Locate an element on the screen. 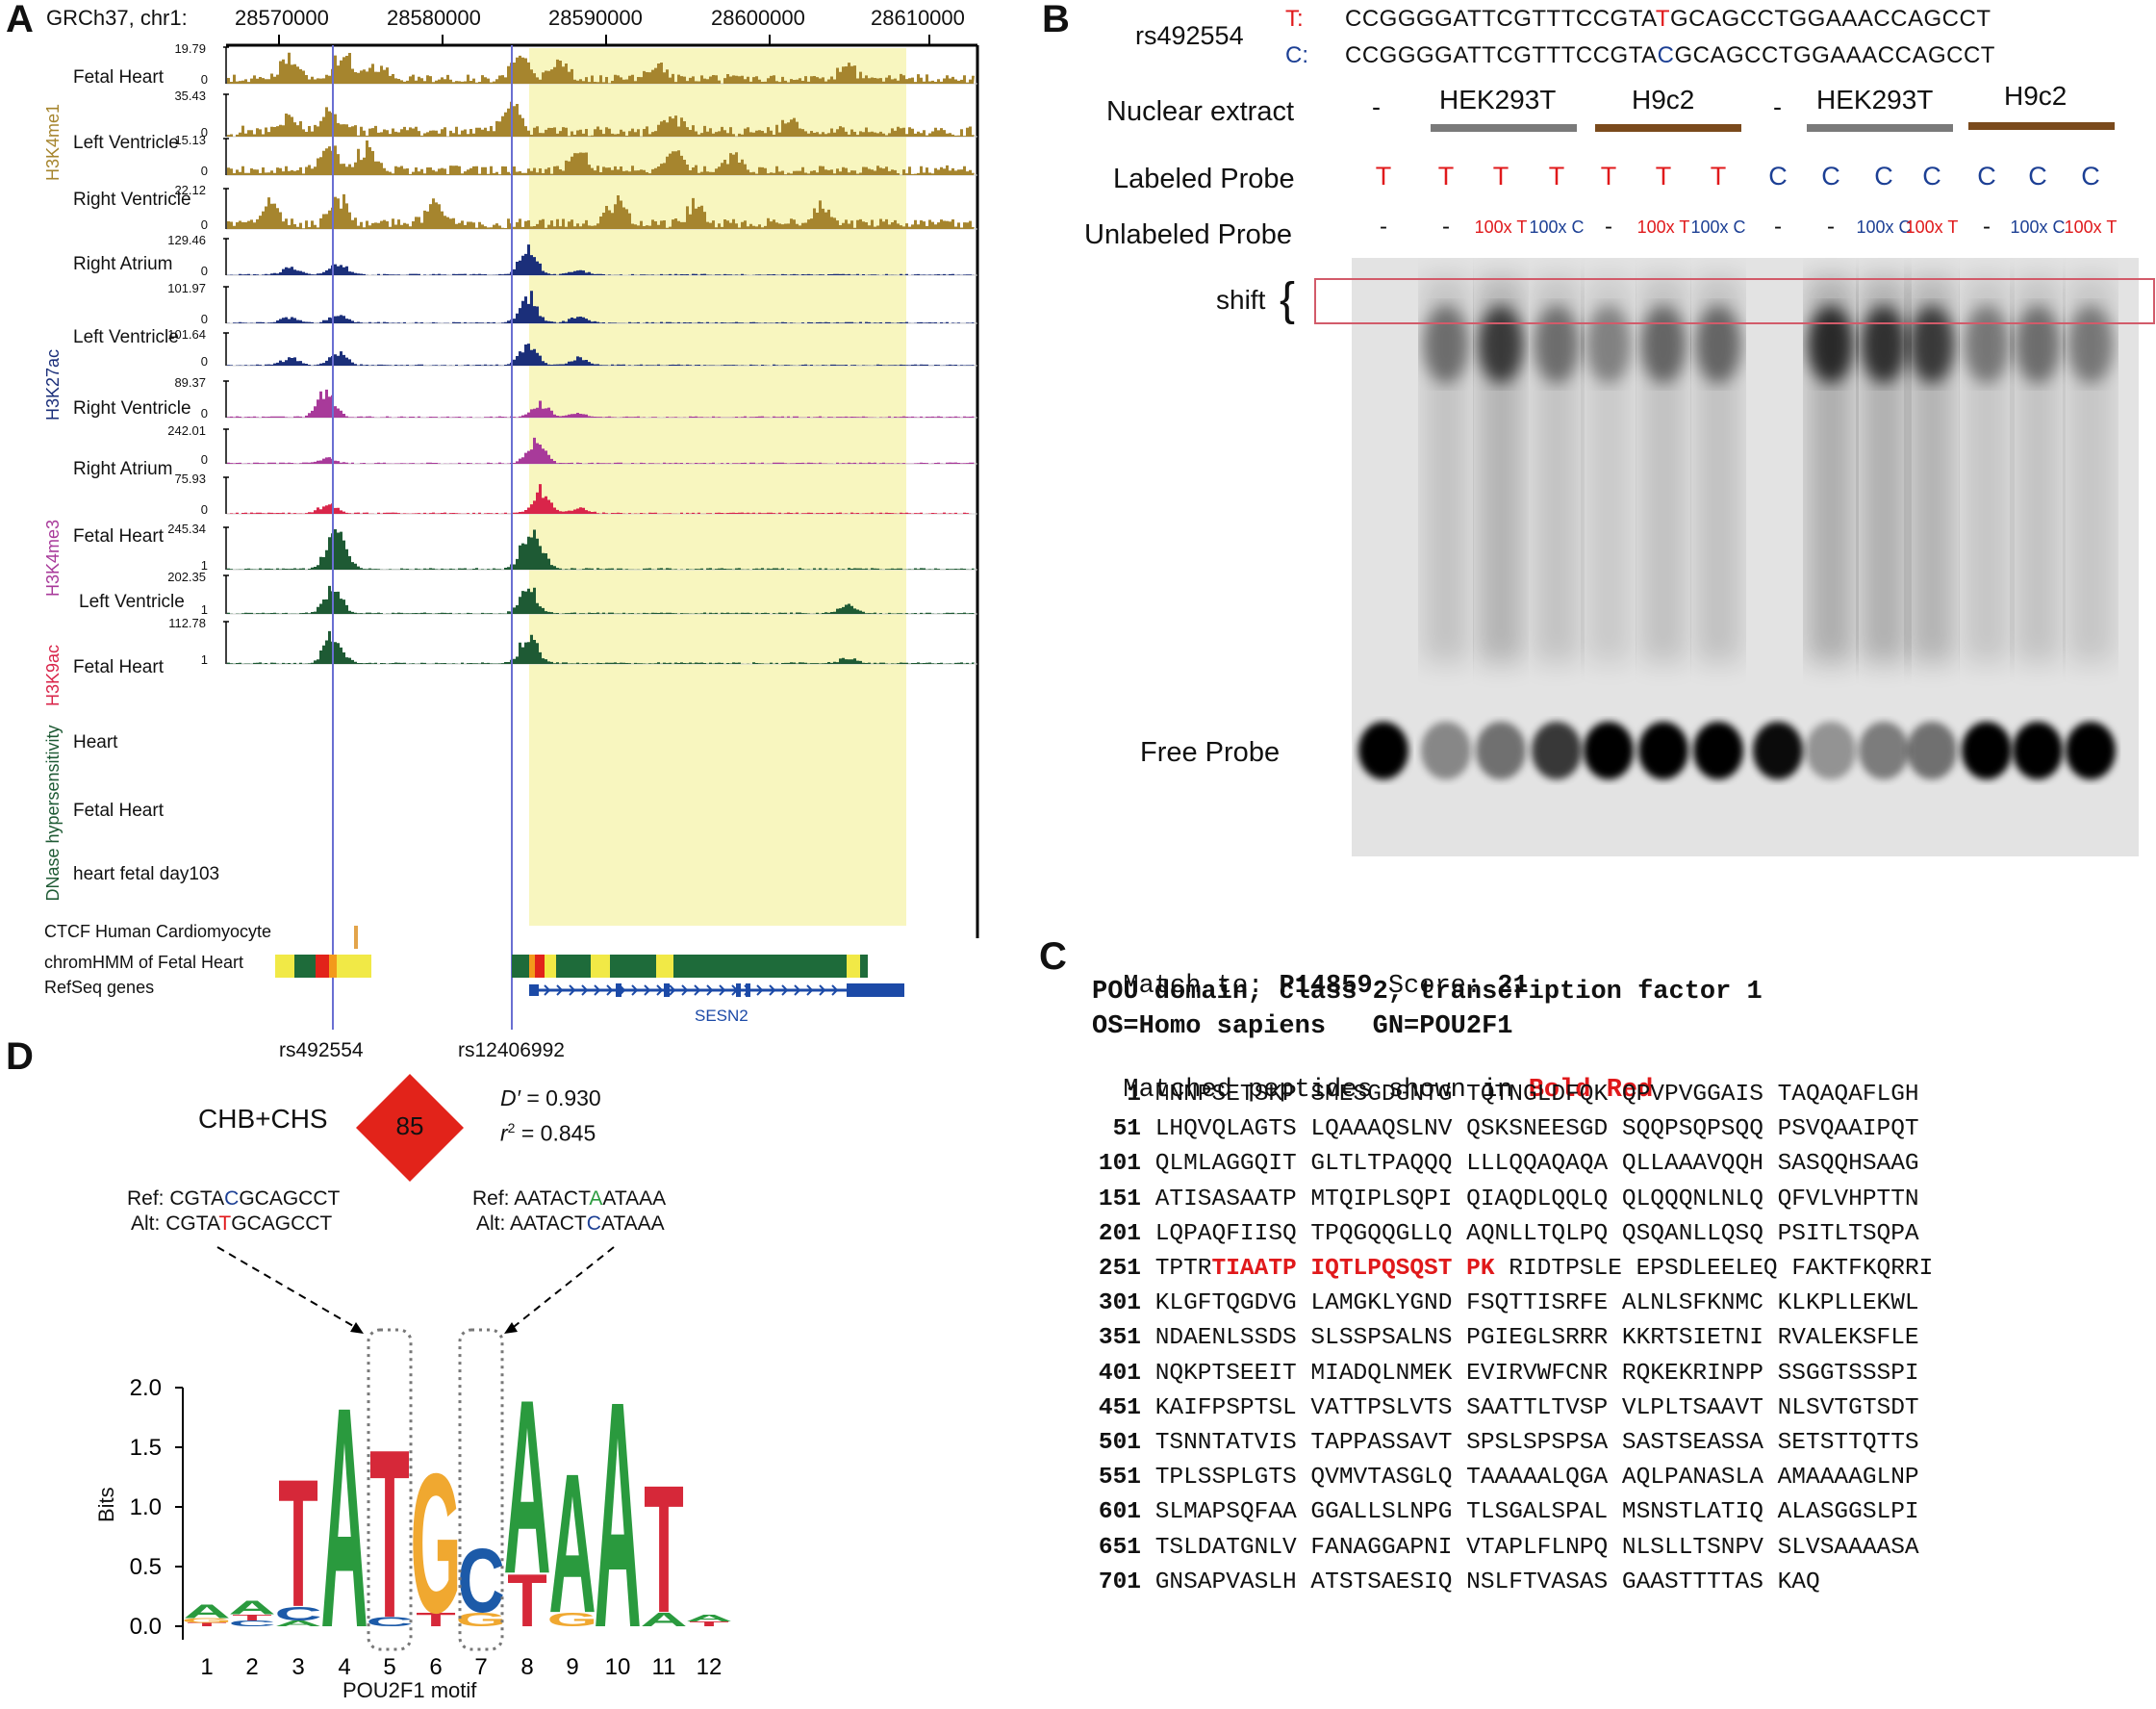 This screenshot has height=1709, width=2156. probe-seq-t: CCGGGGATTCGTTTCCGTATGCAGCCTGGAAACCAGCCT is located at coordinates (1668, 19).